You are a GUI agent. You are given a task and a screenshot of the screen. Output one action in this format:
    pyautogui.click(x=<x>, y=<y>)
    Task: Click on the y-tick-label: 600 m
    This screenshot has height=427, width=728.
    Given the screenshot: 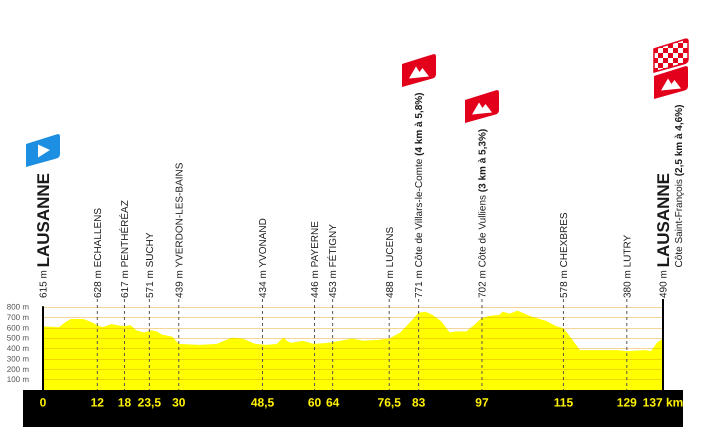 What is the action you would take?
    pyautogui.click(x=18, y=327)
    